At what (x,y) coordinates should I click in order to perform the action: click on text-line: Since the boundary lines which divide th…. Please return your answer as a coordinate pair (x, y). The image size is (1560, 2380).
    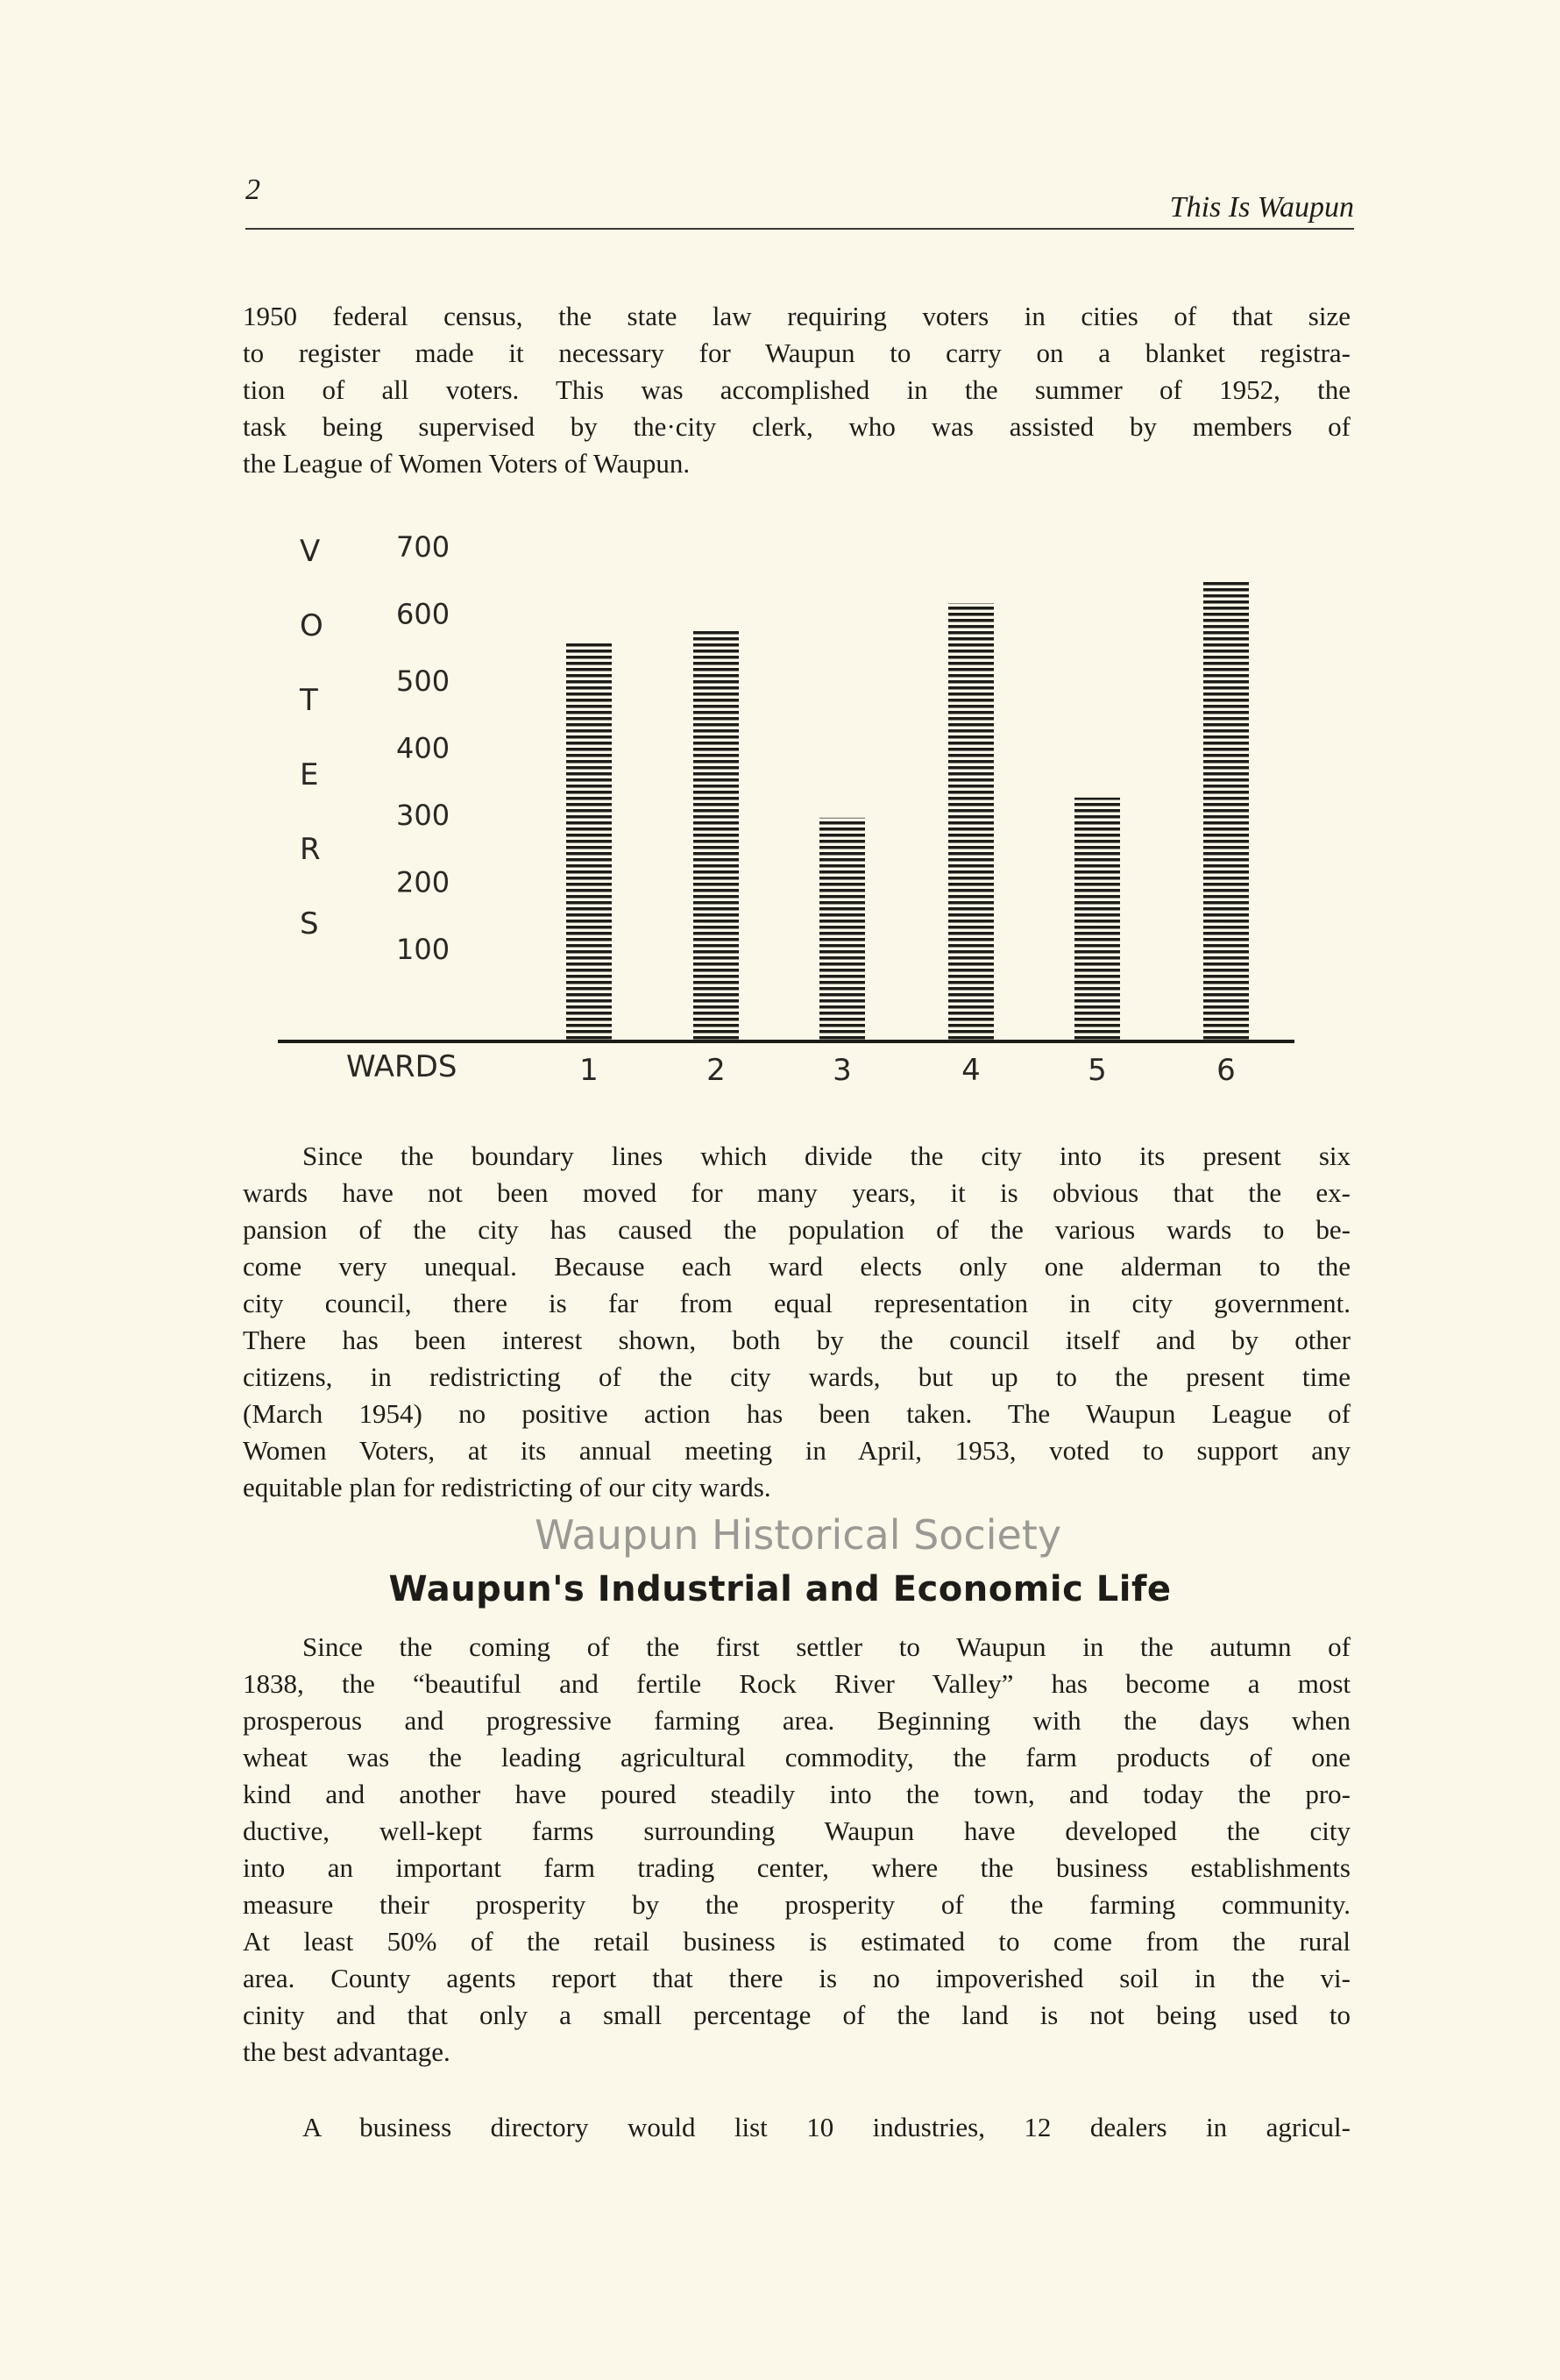
    Looking at the image, I should click on (826, 1155).